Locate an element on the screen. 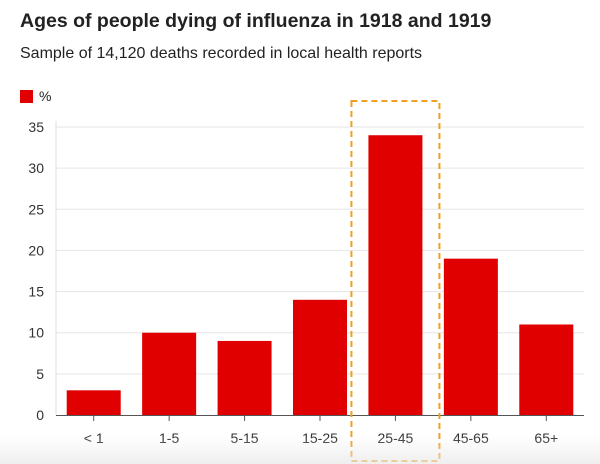  y-tick-label: 5 is located at coordinates (40, 374).